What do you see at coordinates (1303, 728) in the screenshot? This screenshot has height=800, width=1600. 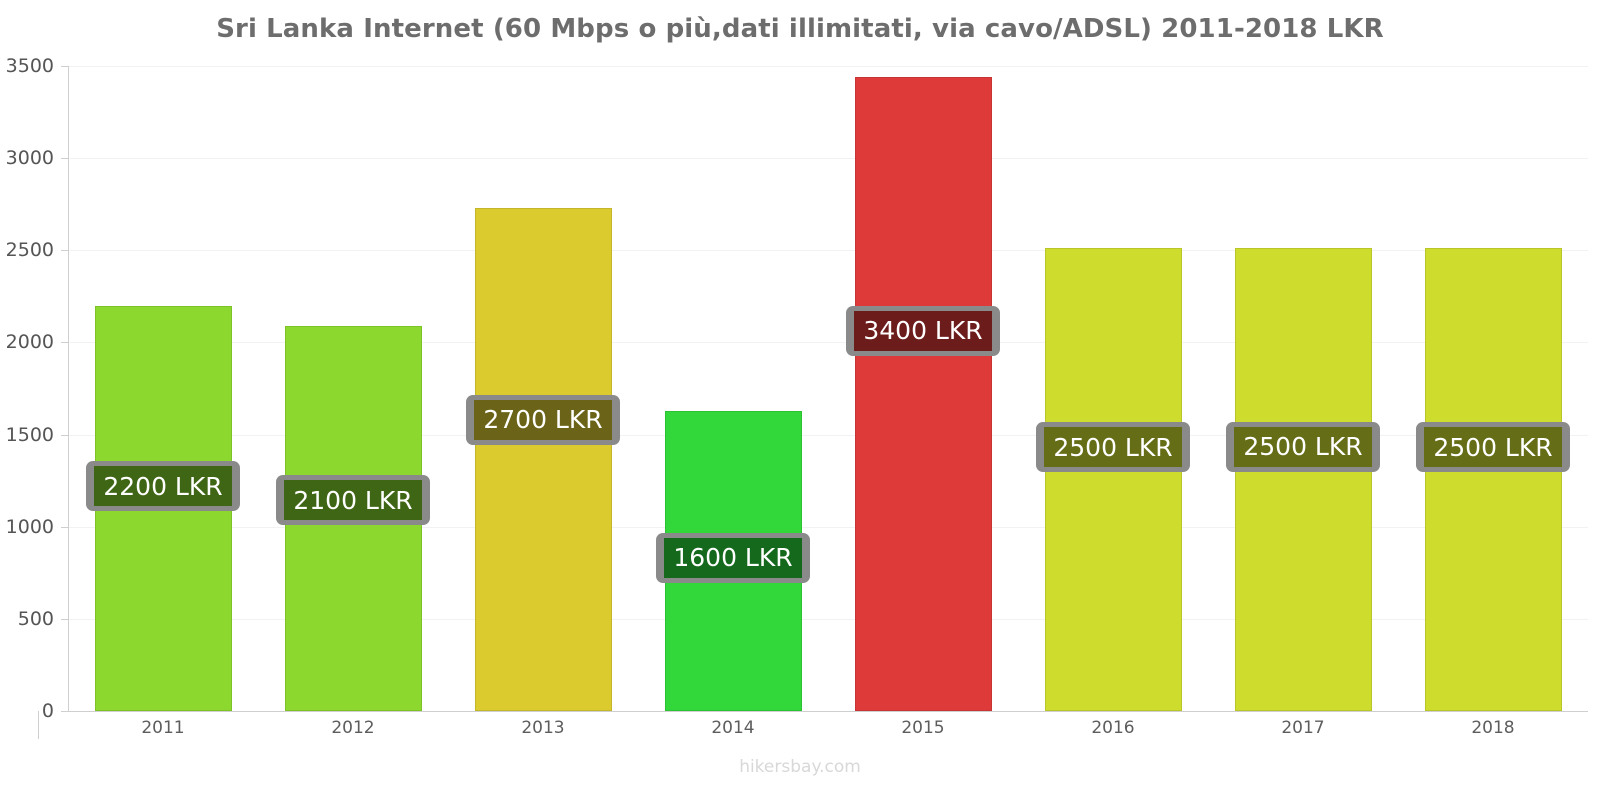 I see `x-tick-label: 2017` at bounding box center [1303, 728].